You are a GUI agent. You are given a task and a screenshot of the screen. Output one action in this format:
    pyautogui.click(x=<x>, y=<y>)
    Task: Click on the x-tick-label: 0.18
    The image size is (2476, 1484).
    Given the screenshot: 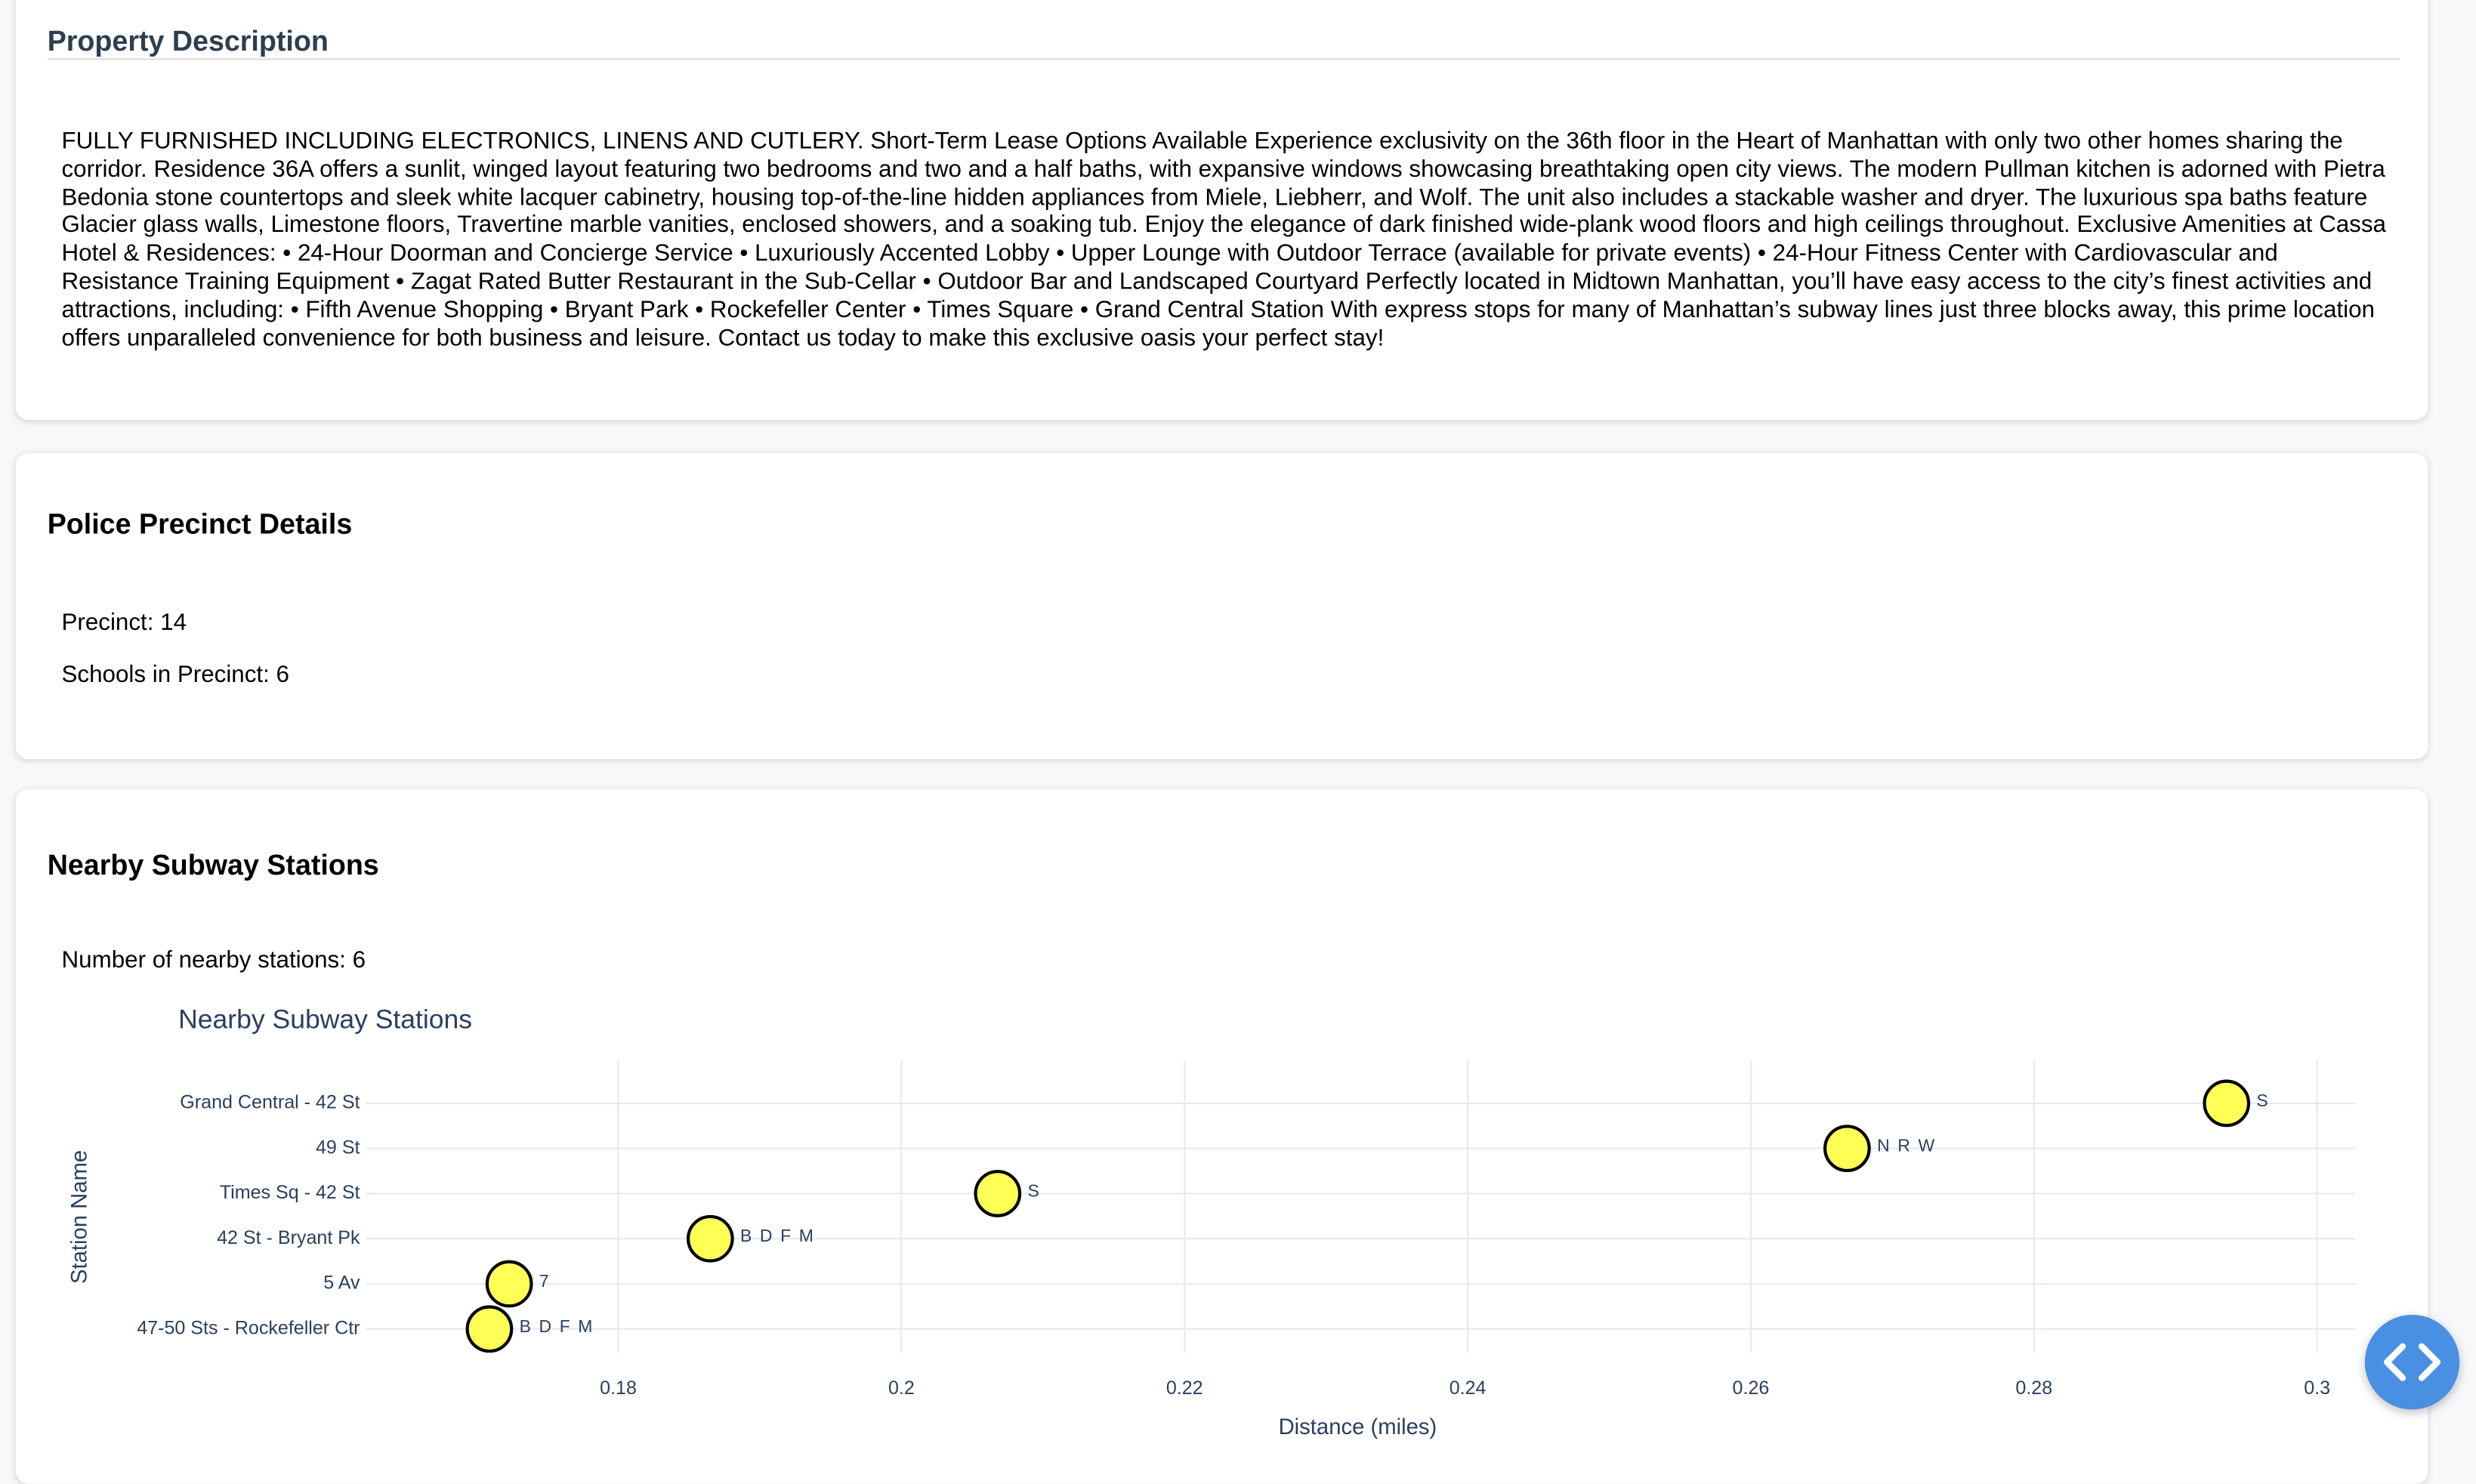 What is the action you would take?
    pyautogui.click(x=618, y=1388)
    